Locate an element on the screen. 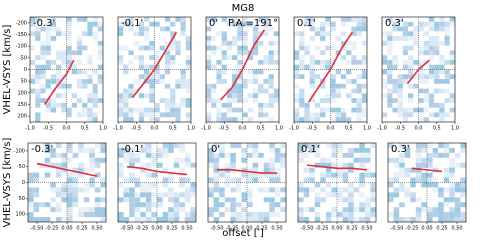  panel: -0.50 -0.25 0.00 0.25 0.500' is located at coordinates (247, 187).